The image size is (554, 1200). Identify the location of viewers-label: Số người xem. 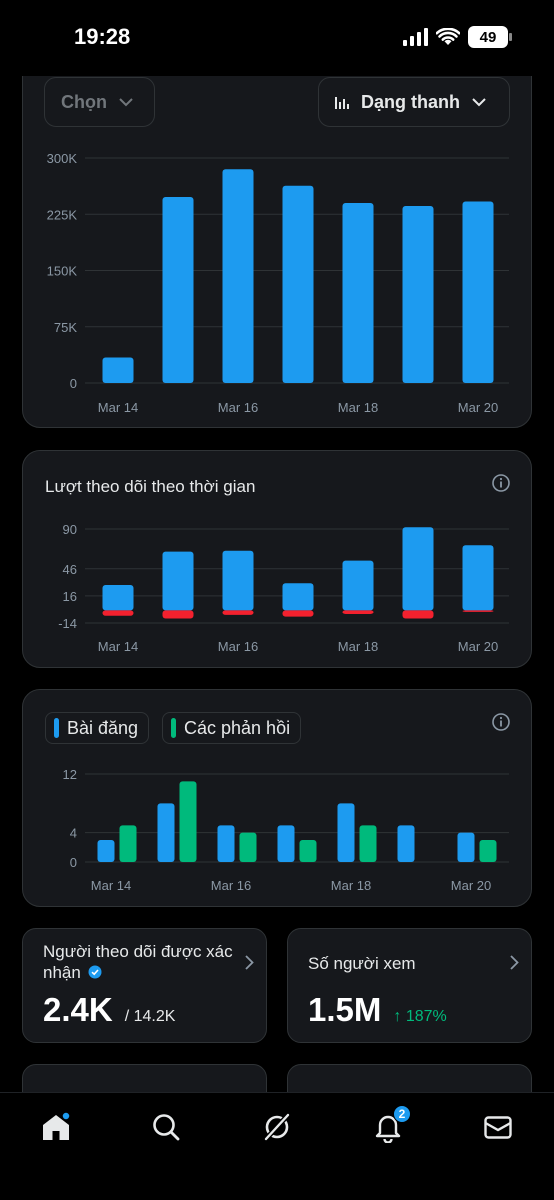
(362, 963).